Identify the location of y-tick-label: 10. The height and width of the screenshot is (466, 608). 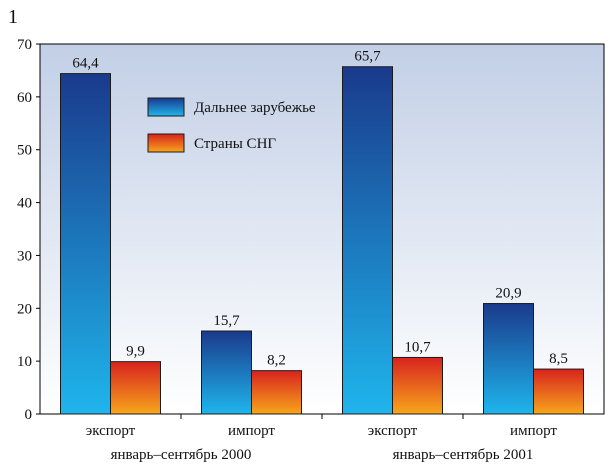
(24, 362).